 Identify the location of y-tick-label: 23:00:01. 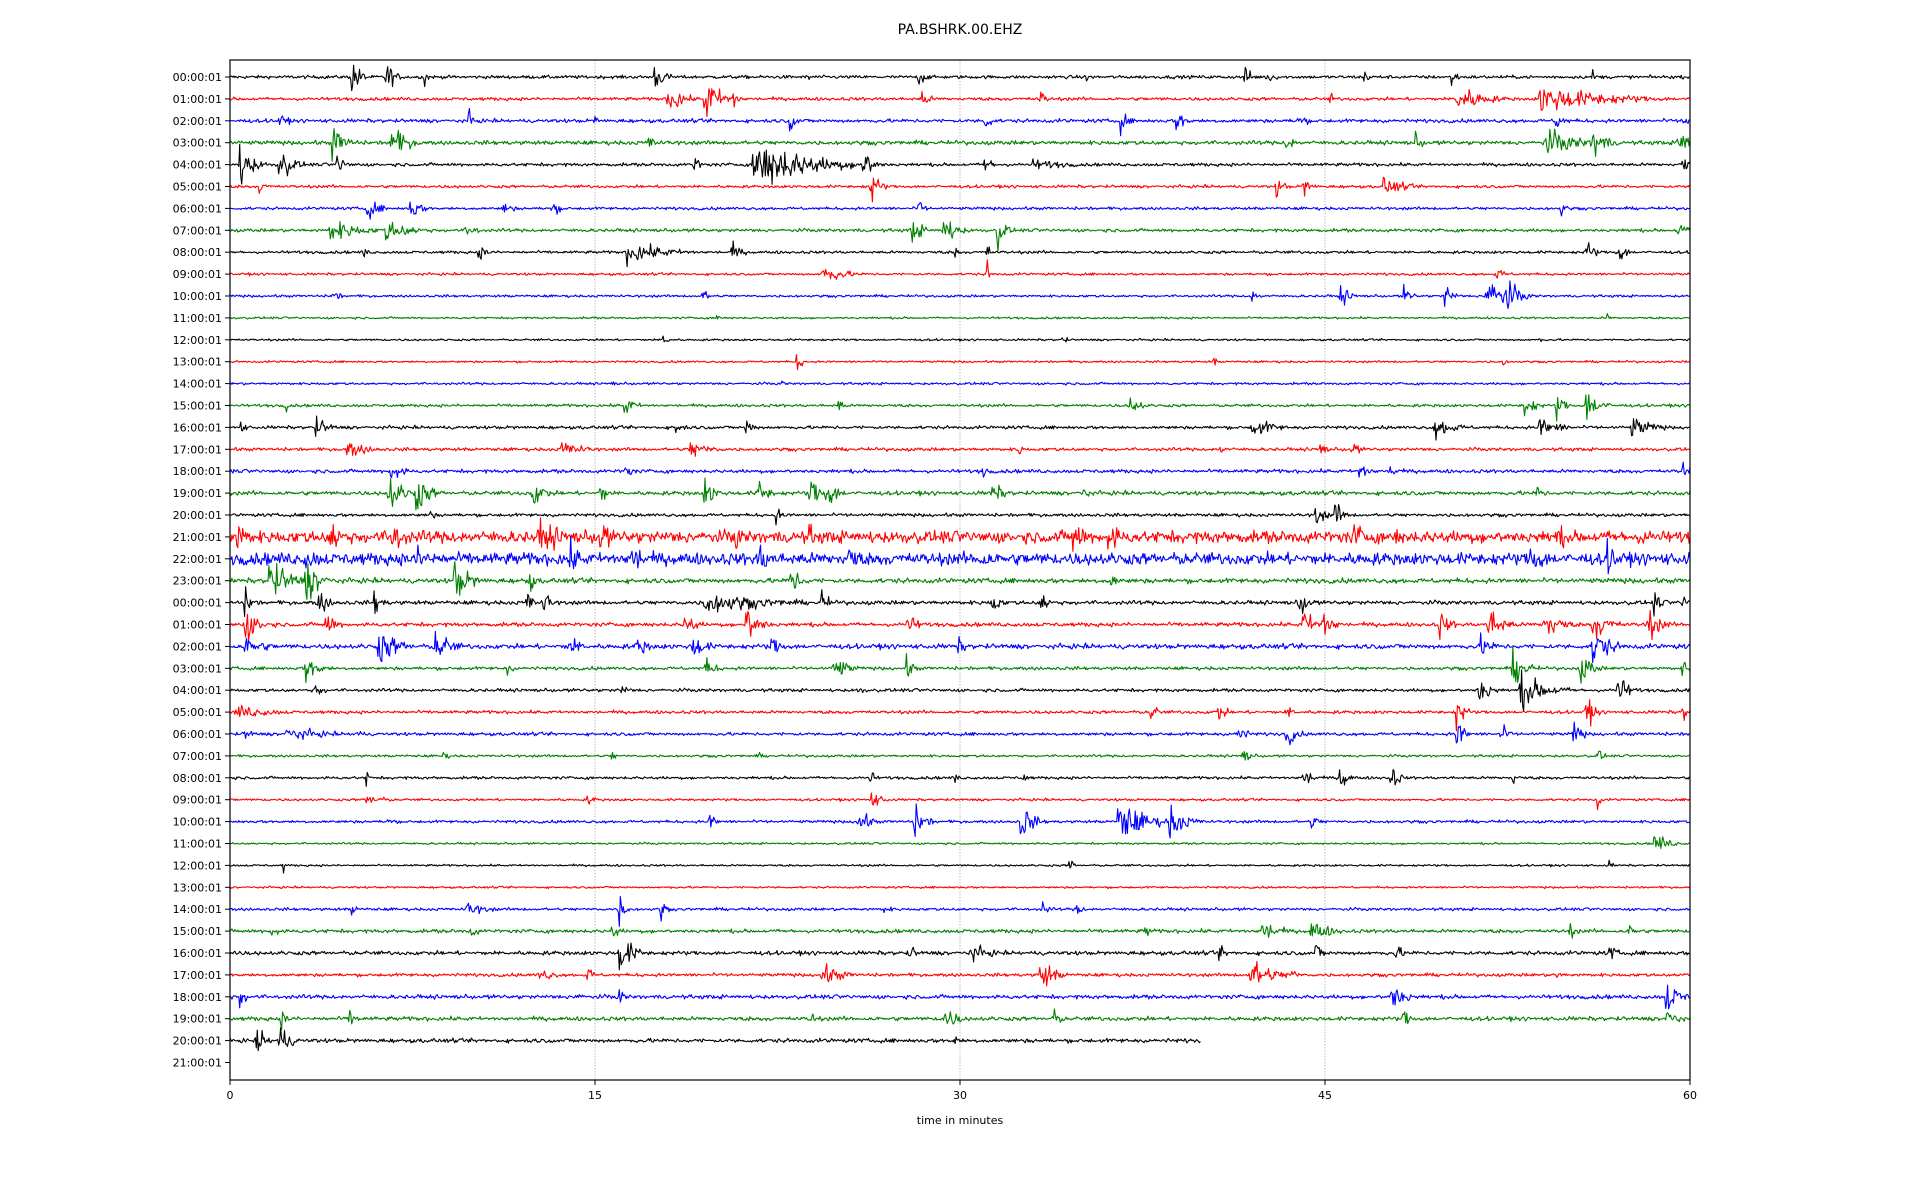
(197, 581).